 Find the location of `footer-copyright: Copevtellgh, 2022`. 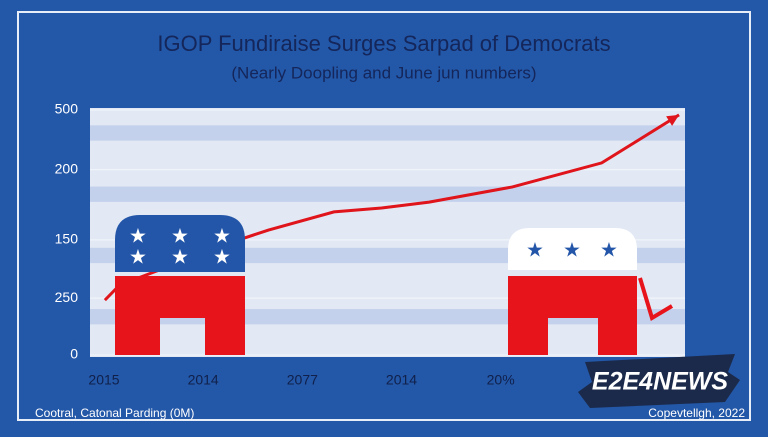

footer-copyright: Copevtellgh, 2022 is located at coordinates (696, 413).